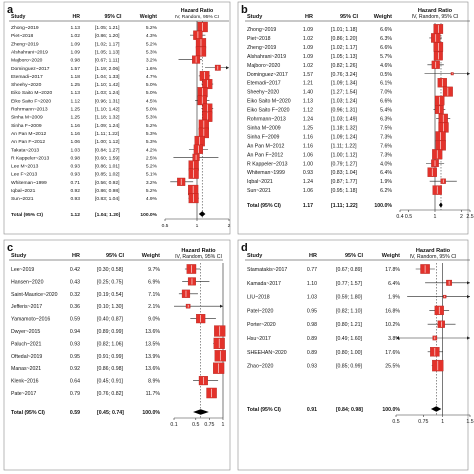 The width and height of the screenshot is (474, 474). What do you see at coordinates (345, 205) in the screenshot?
I see `total-row: Total (95% CI) 1.17 [1.11; 1.22] 100.0%` at bounding box center [345, 205].